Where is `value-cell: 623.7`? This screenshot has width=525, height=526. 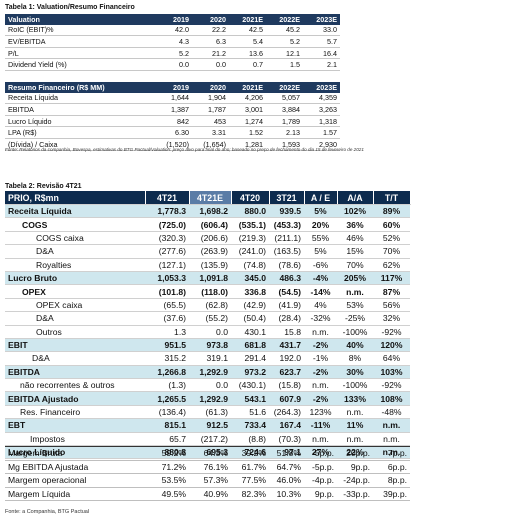
value-cell: 623.7 is located at coordinates (286, 372).